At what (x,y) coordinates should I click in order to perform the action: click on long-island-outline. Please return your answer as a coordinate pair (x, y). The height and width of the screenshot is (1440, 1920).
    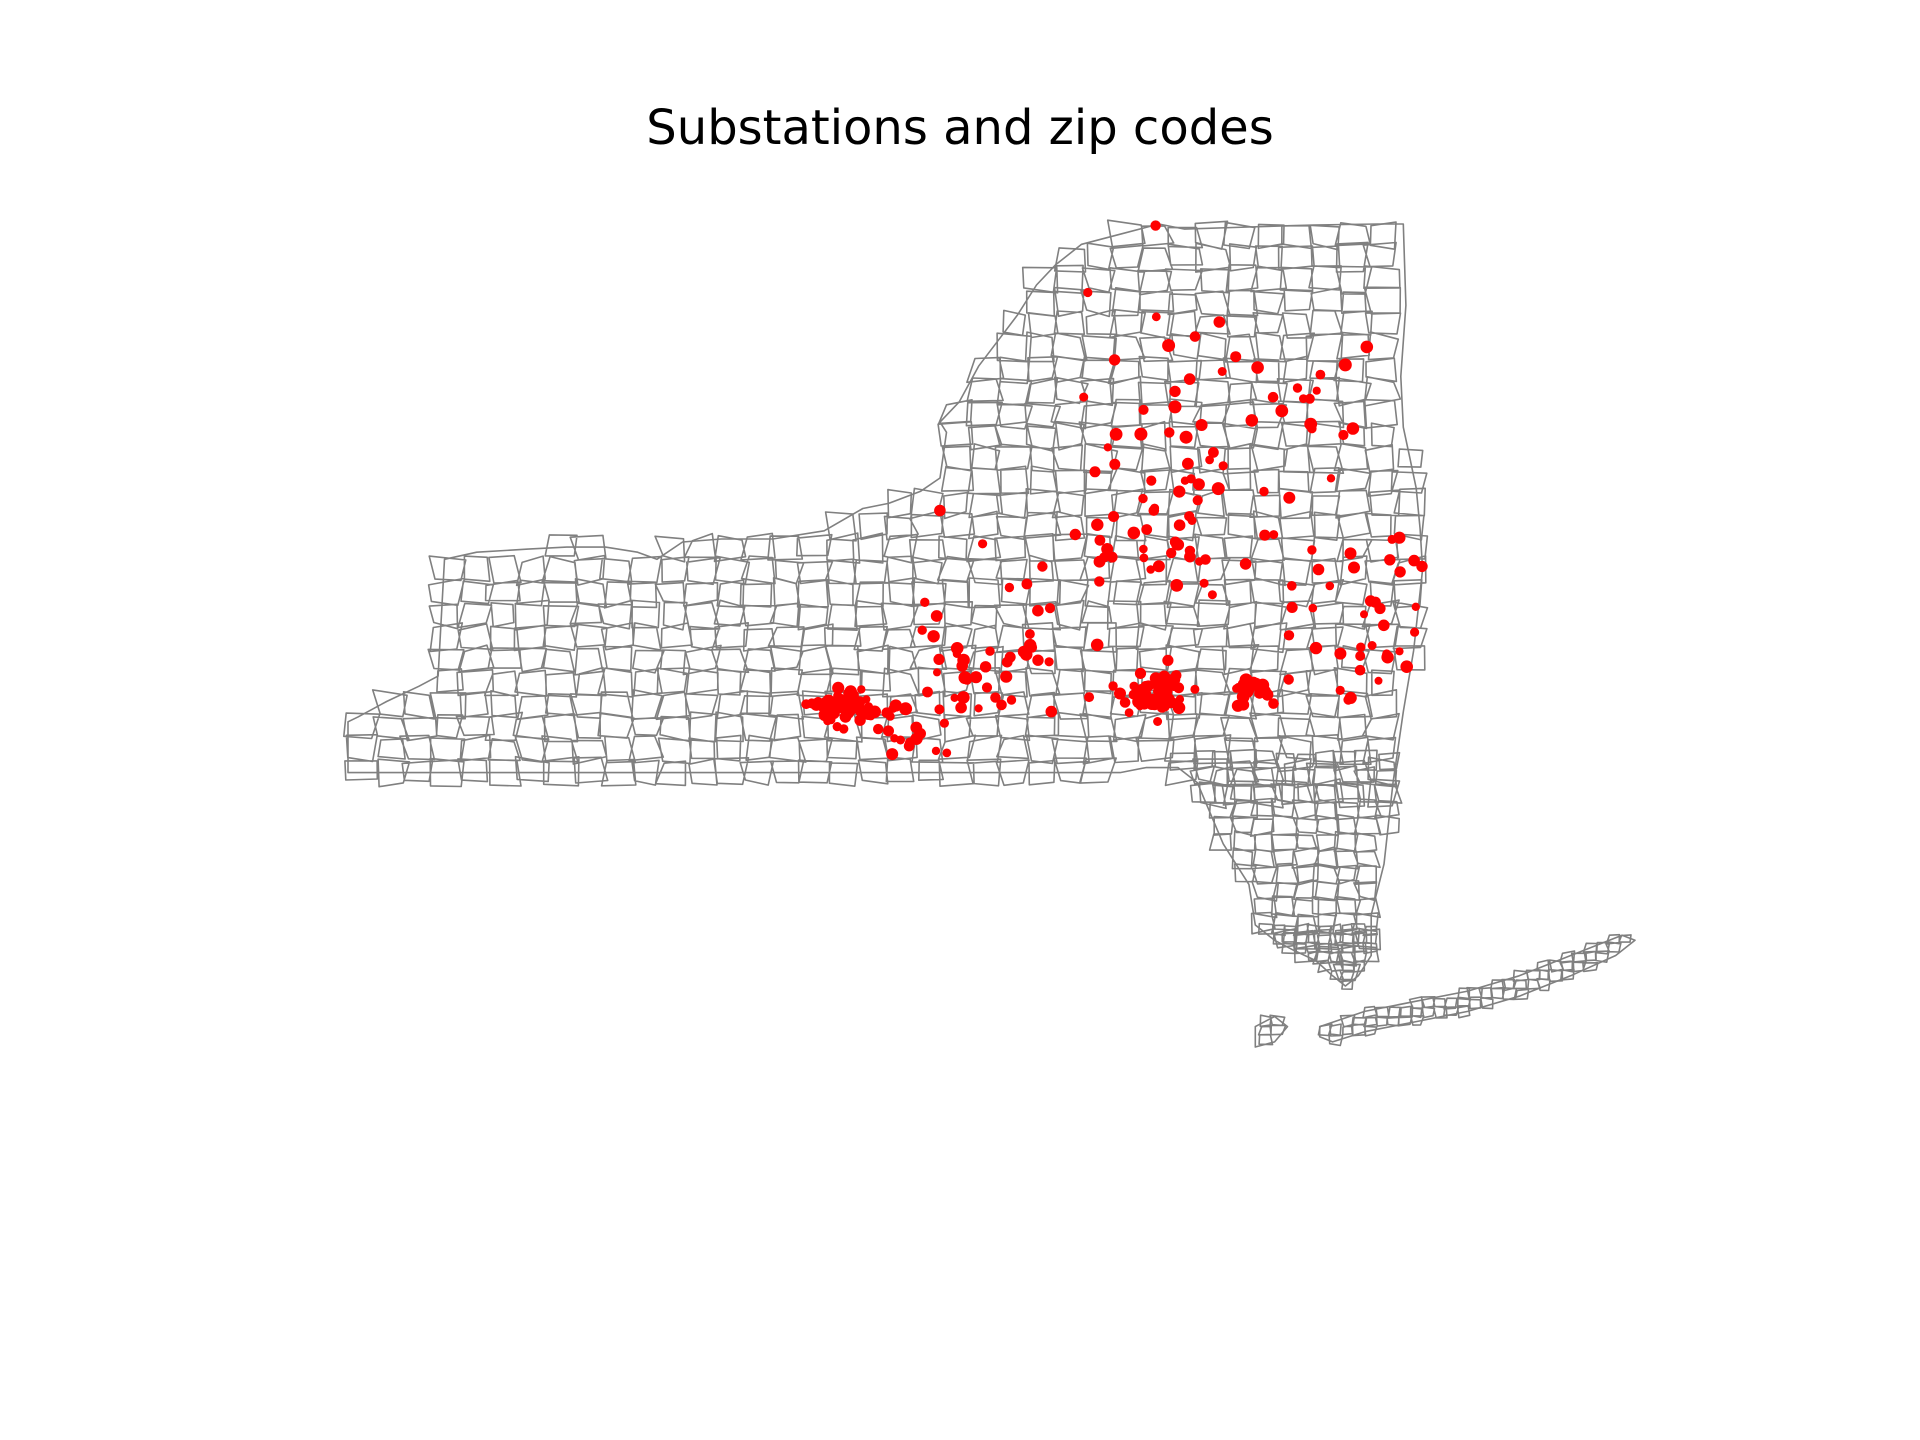
    Looking at the image, I should click on (1477, 988).